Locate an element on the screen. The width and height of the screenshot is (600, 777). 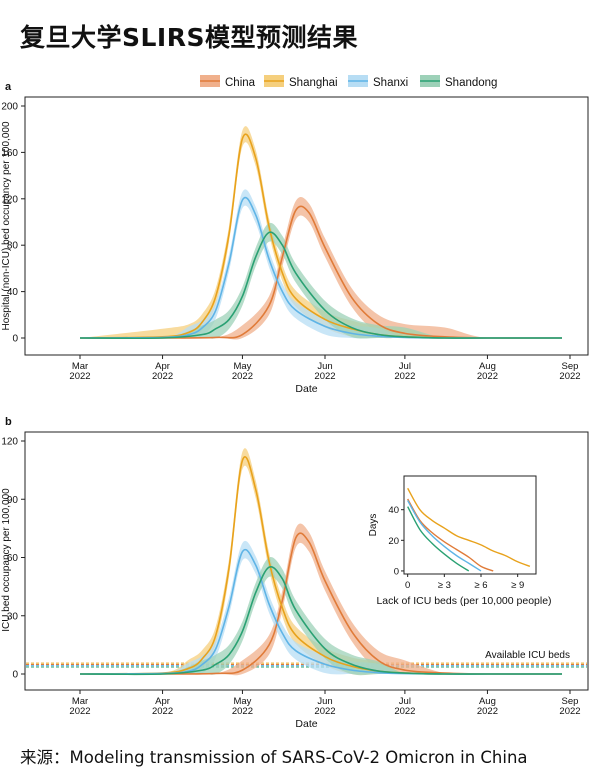
inset-x-tick-label: ≥ 6 is located at coordinates (480, 585).